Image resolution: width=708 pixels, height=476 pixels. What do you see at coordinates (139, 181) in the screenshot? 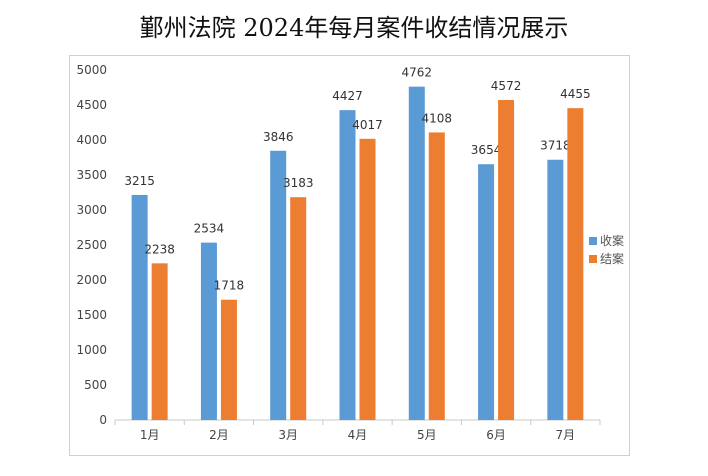
I see `data-label: 3215` at bounding box center [139, 181].